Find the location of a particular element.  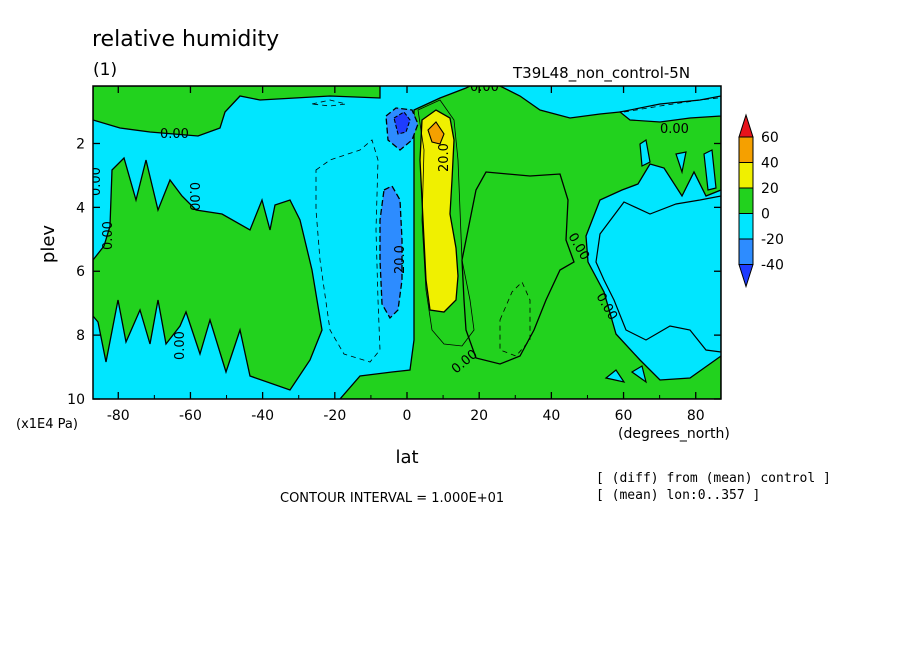

legend-swatch-top is located at coordinates (746, 125).